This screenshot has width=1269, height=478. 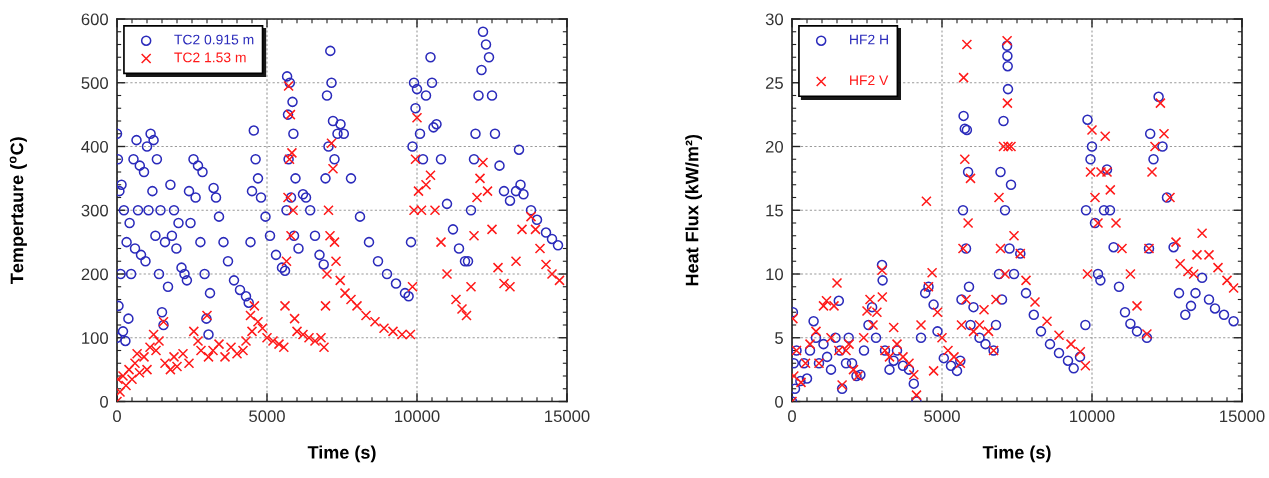 I want to click on legend-label: TC2 1.53 m, so click(x=210, y=57).